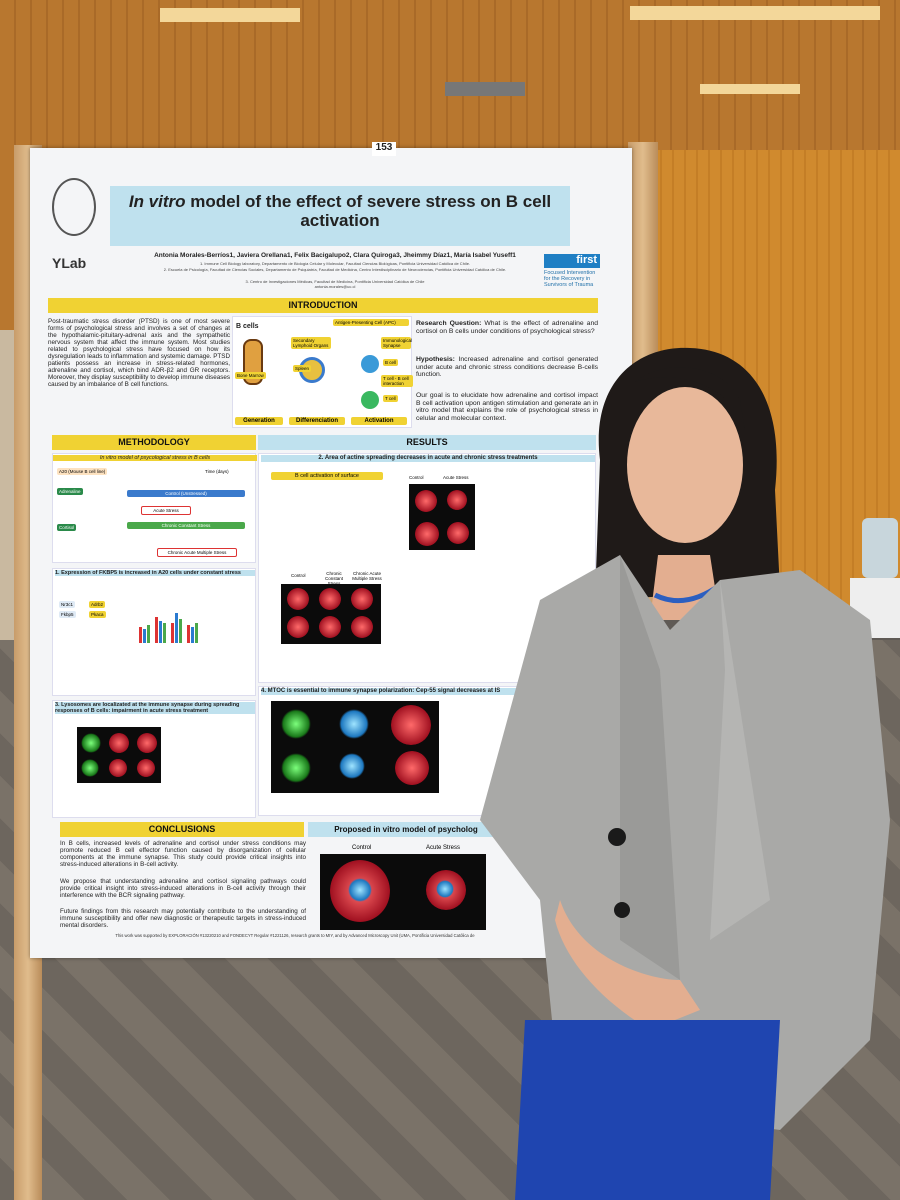 This screenshot has height=1200, width=900. I want to click on diagram-label: Antigen-Presenting Cell (APC), so click(371, 322).